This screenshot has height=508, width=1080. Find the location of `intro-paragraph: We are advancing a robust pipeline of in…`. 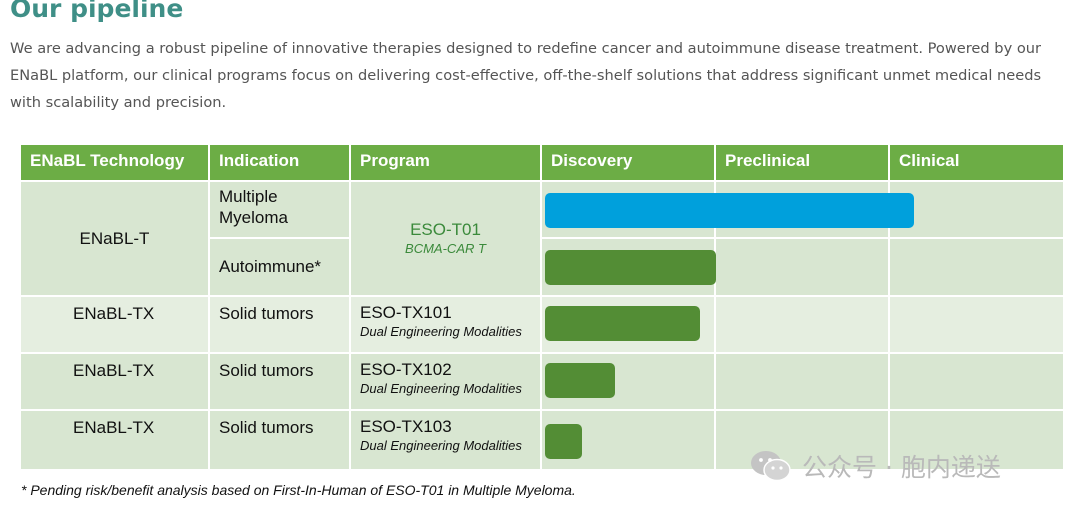

intro-paragraph: We are advancing a robust pipeline of in… is located at coordinates (526, 75).